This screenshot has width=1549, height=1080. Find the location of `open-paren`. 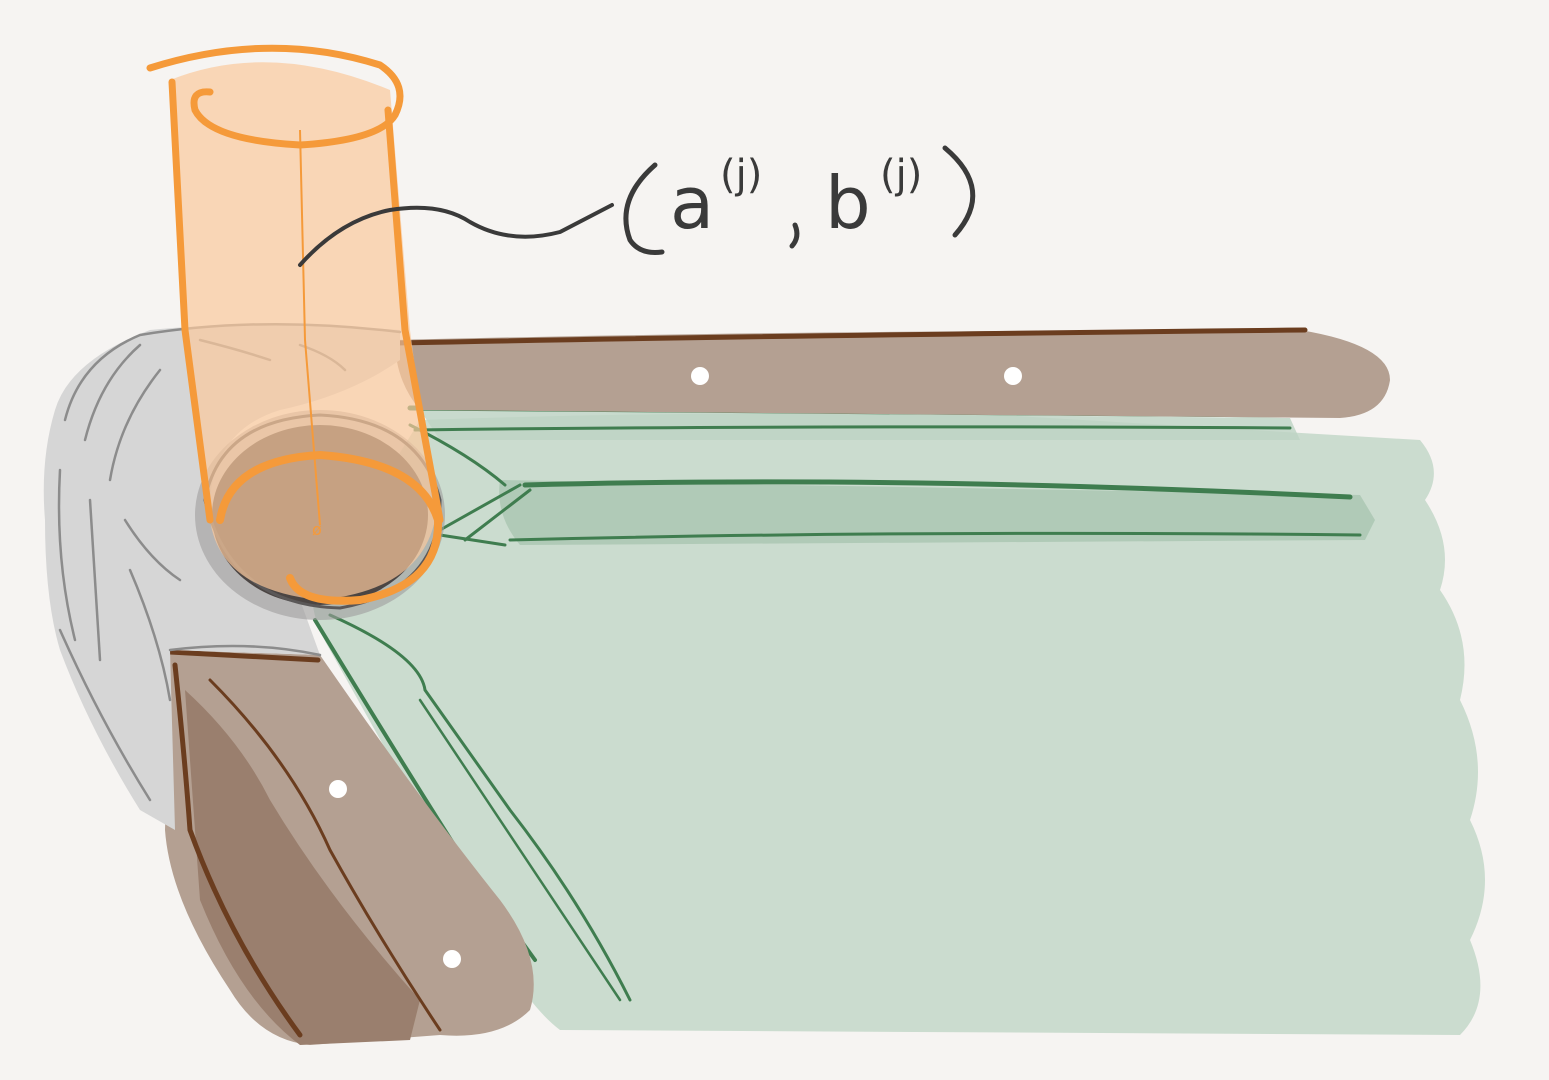

open-paren is located at coordinates (644, 208).